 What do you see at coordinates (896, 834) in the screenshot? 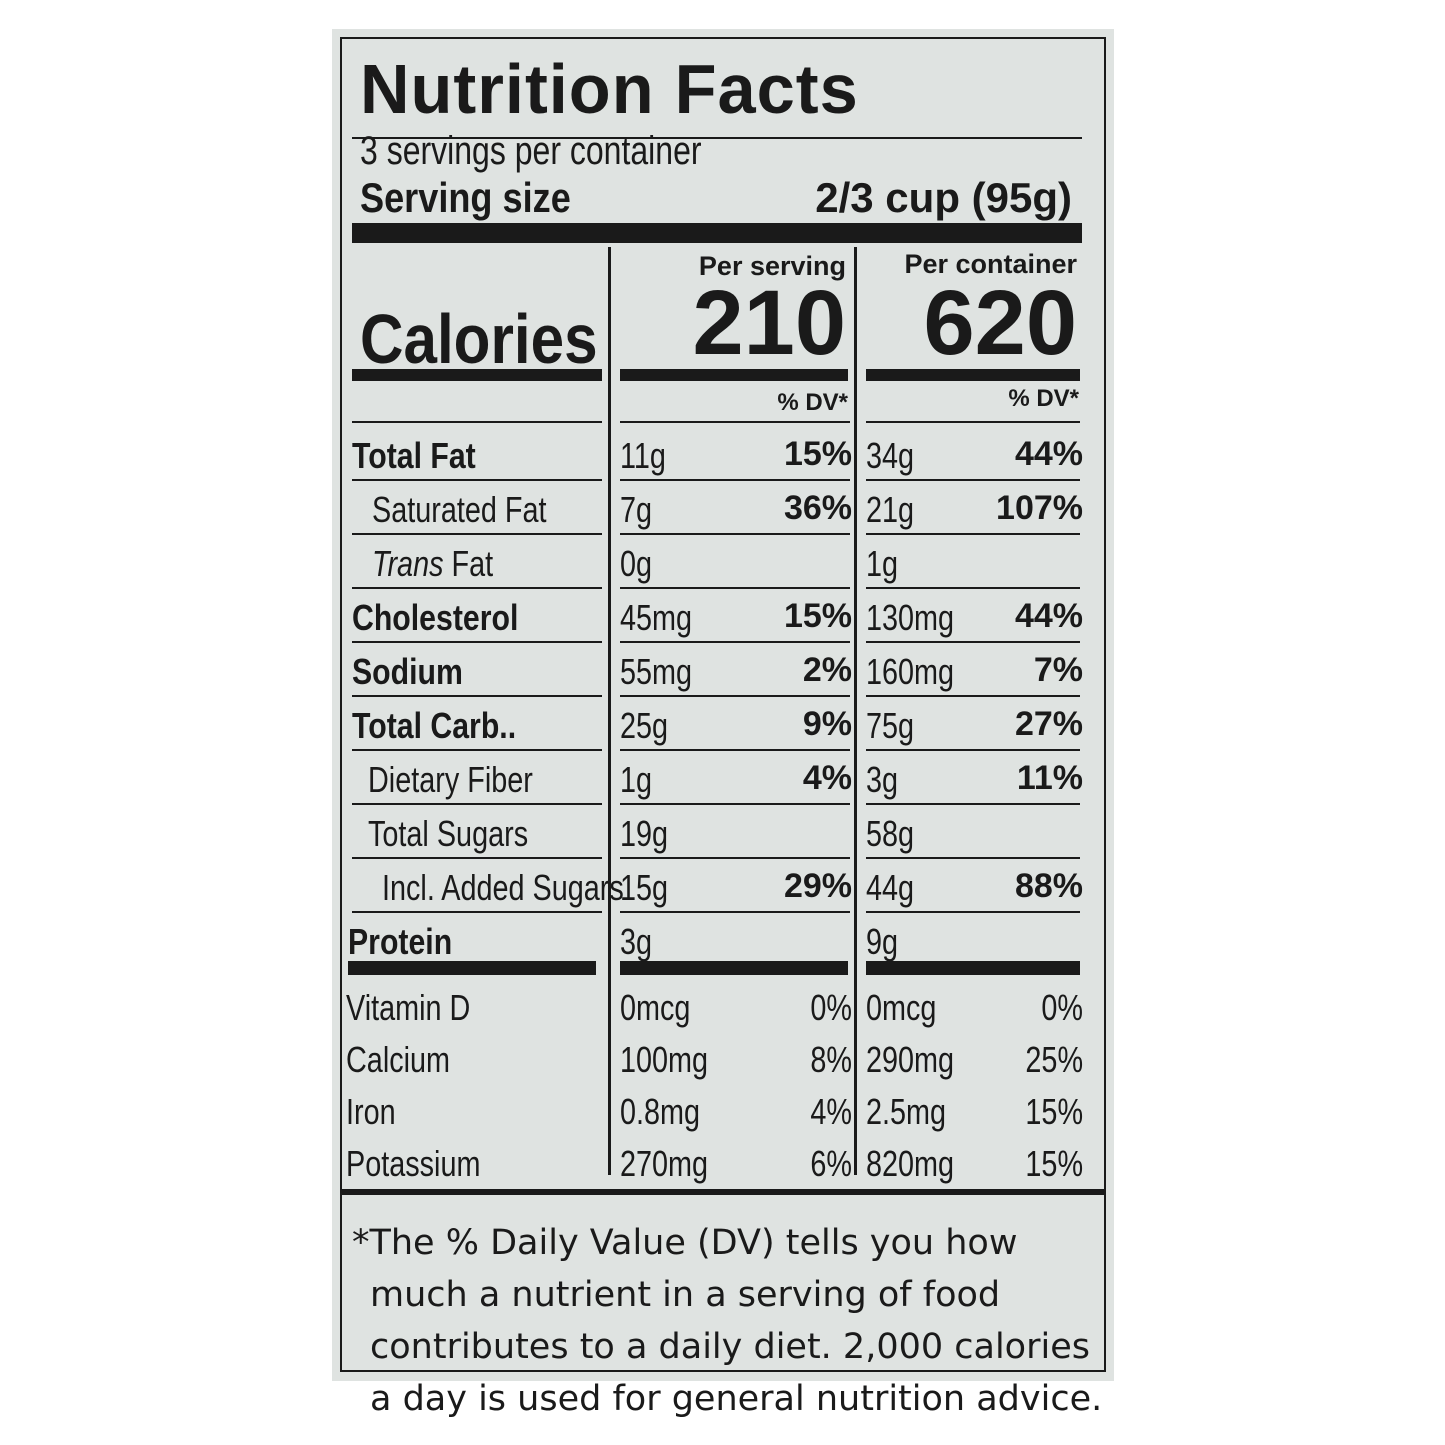
I see `amount-per-container: 58g` at bounding box center [896, 834].